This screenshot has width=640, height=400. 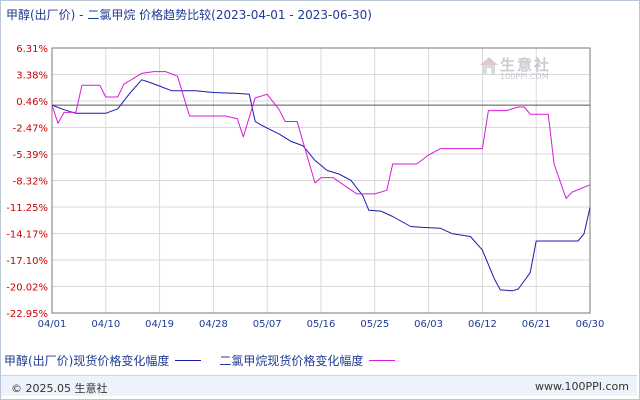 I want to click on y-tick-label: 3.38%, so click(x=32, y=76).